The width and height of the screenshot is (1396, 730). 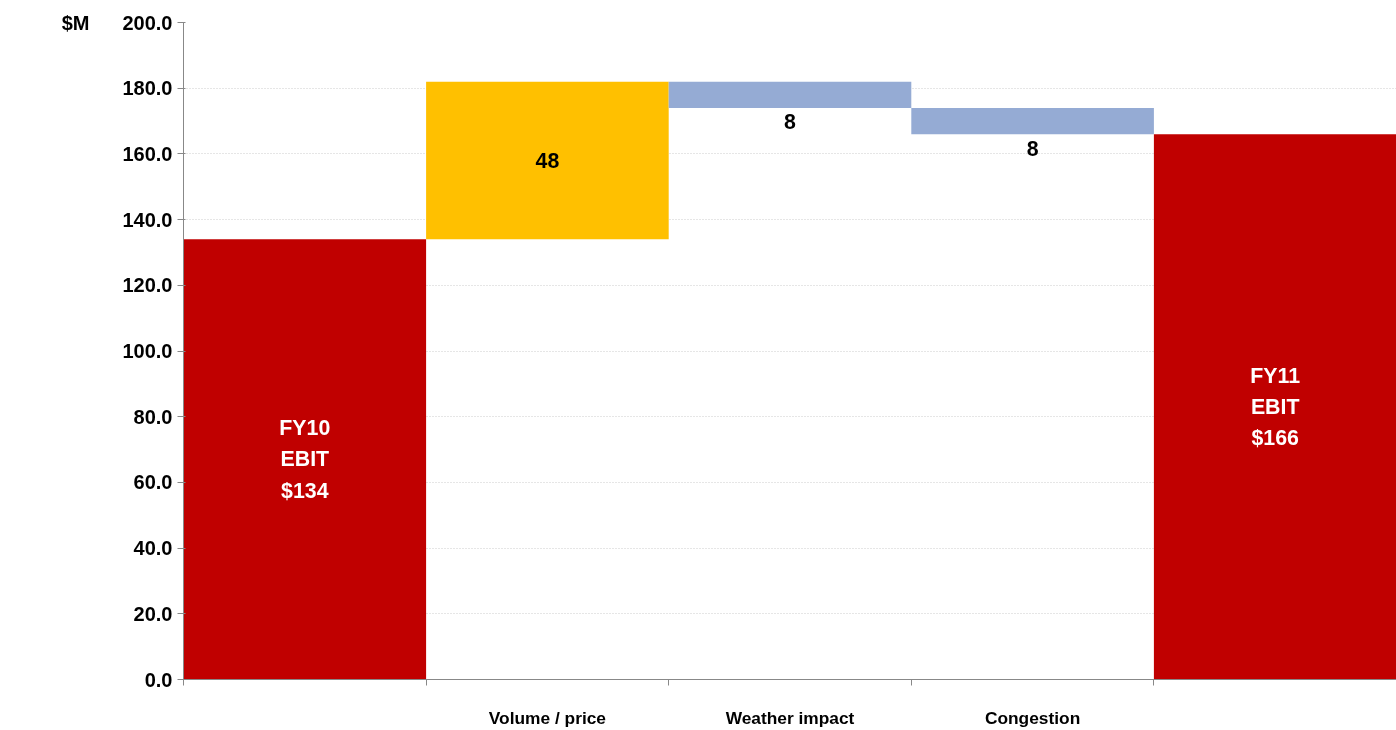 What do you see at coordinates (147, 351) in the screenshot?
I see `y-tick-label: 100.0` at bounding box center [147, 351].